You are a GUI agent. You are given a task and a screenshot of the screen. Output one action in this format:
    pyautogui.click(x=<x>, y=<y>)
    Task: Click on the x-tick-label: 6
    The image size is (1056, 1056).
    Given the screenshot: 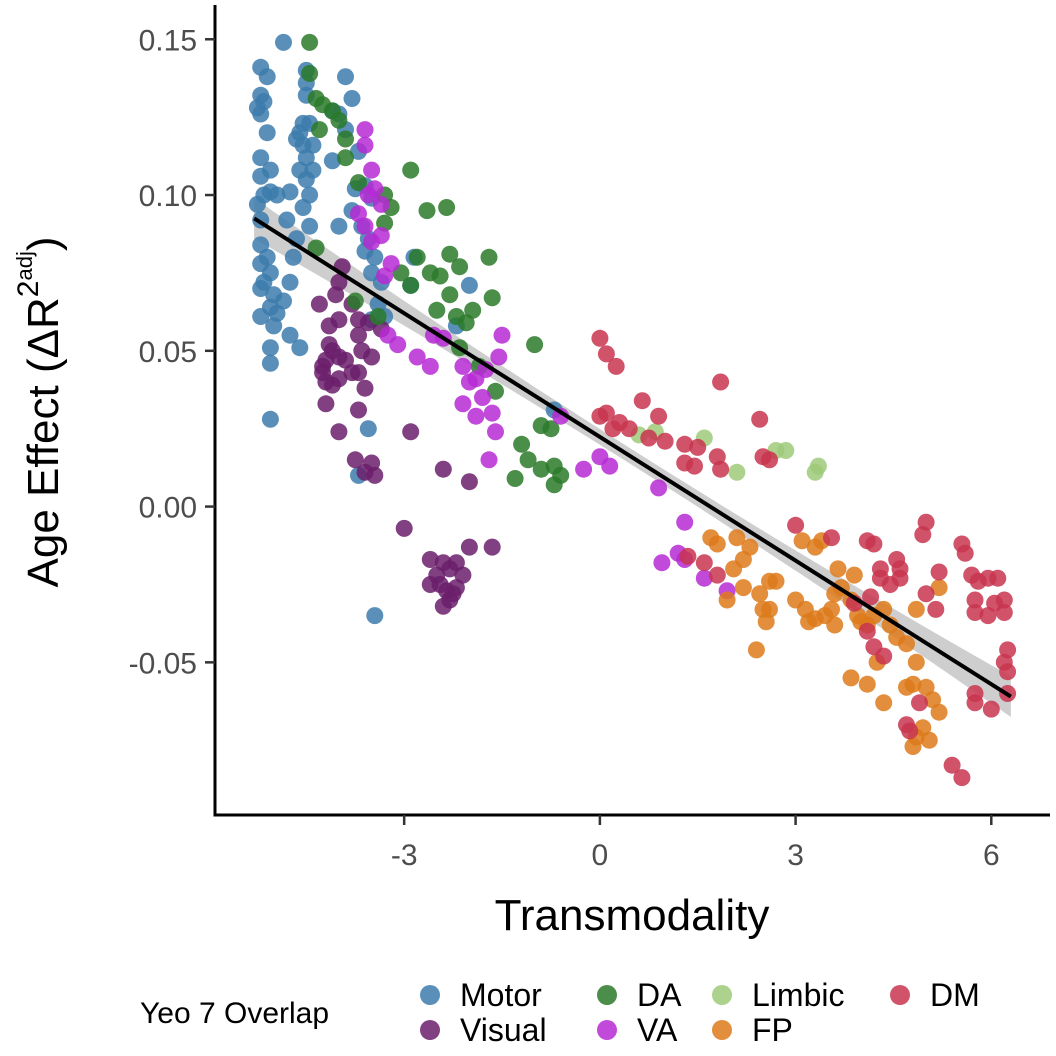 What is the action you would take?
    pyautogui.click(x=991, y=855)
    